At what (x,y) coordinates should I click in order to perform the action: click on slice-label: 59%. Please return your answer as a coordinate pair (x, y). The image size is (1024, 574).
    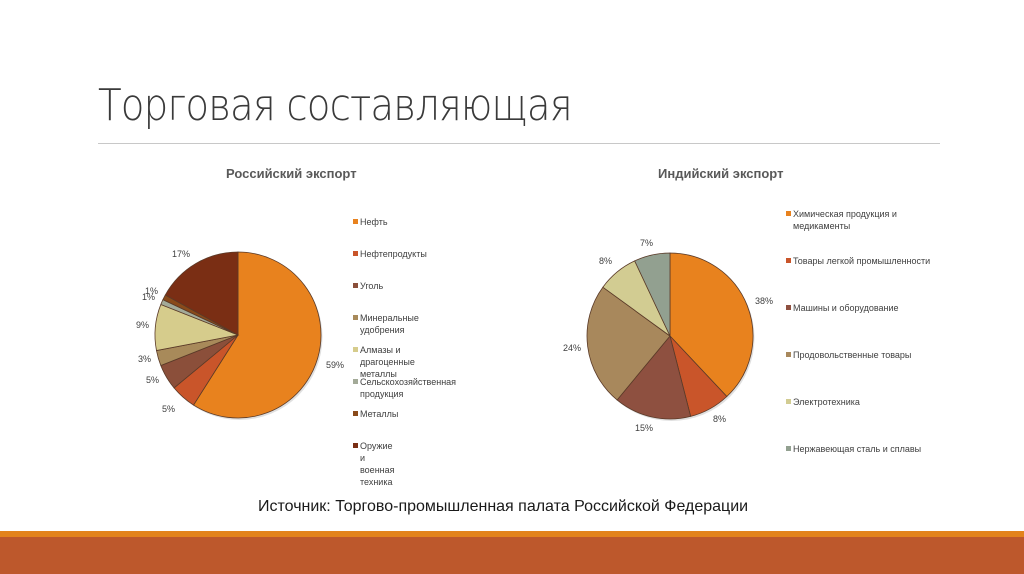
    Looking at the image, I should click on (335, 365).